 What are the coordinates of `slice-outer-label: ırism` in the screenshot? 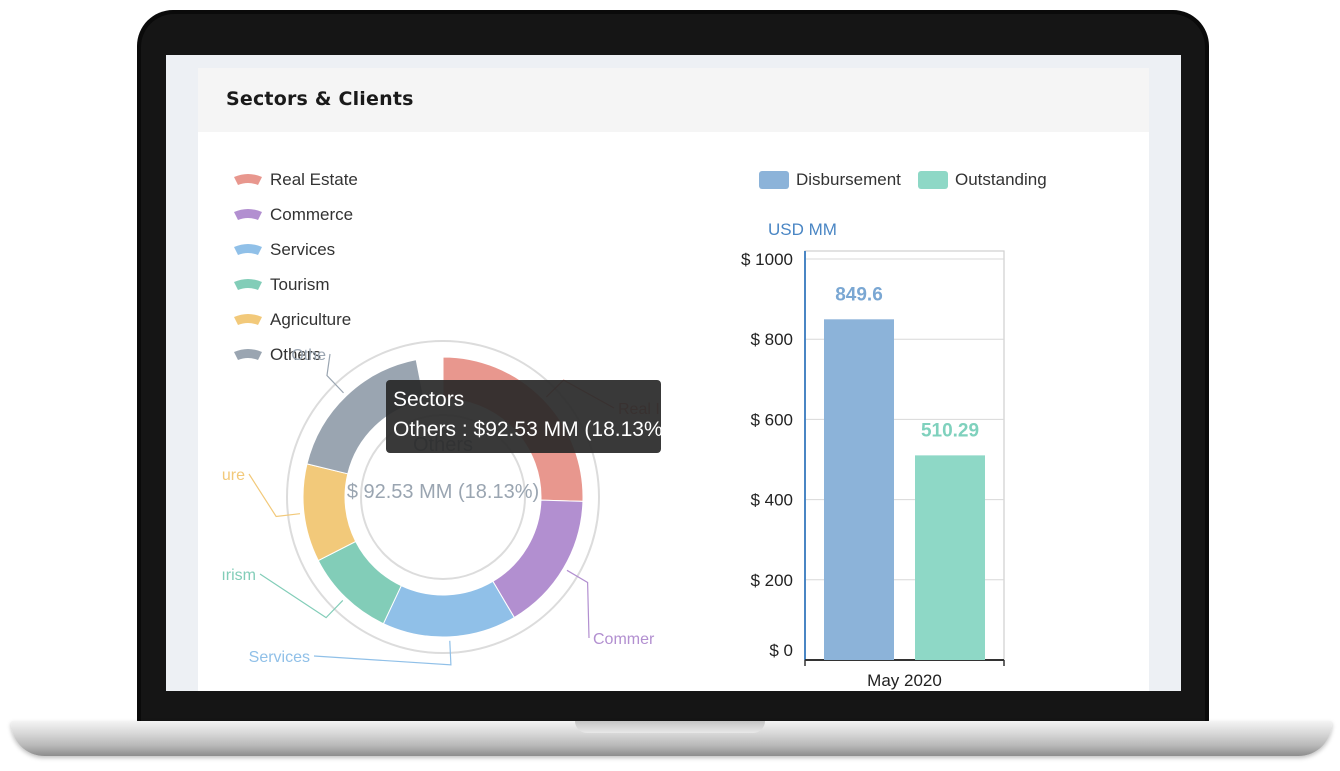 It's located at (238, 575).